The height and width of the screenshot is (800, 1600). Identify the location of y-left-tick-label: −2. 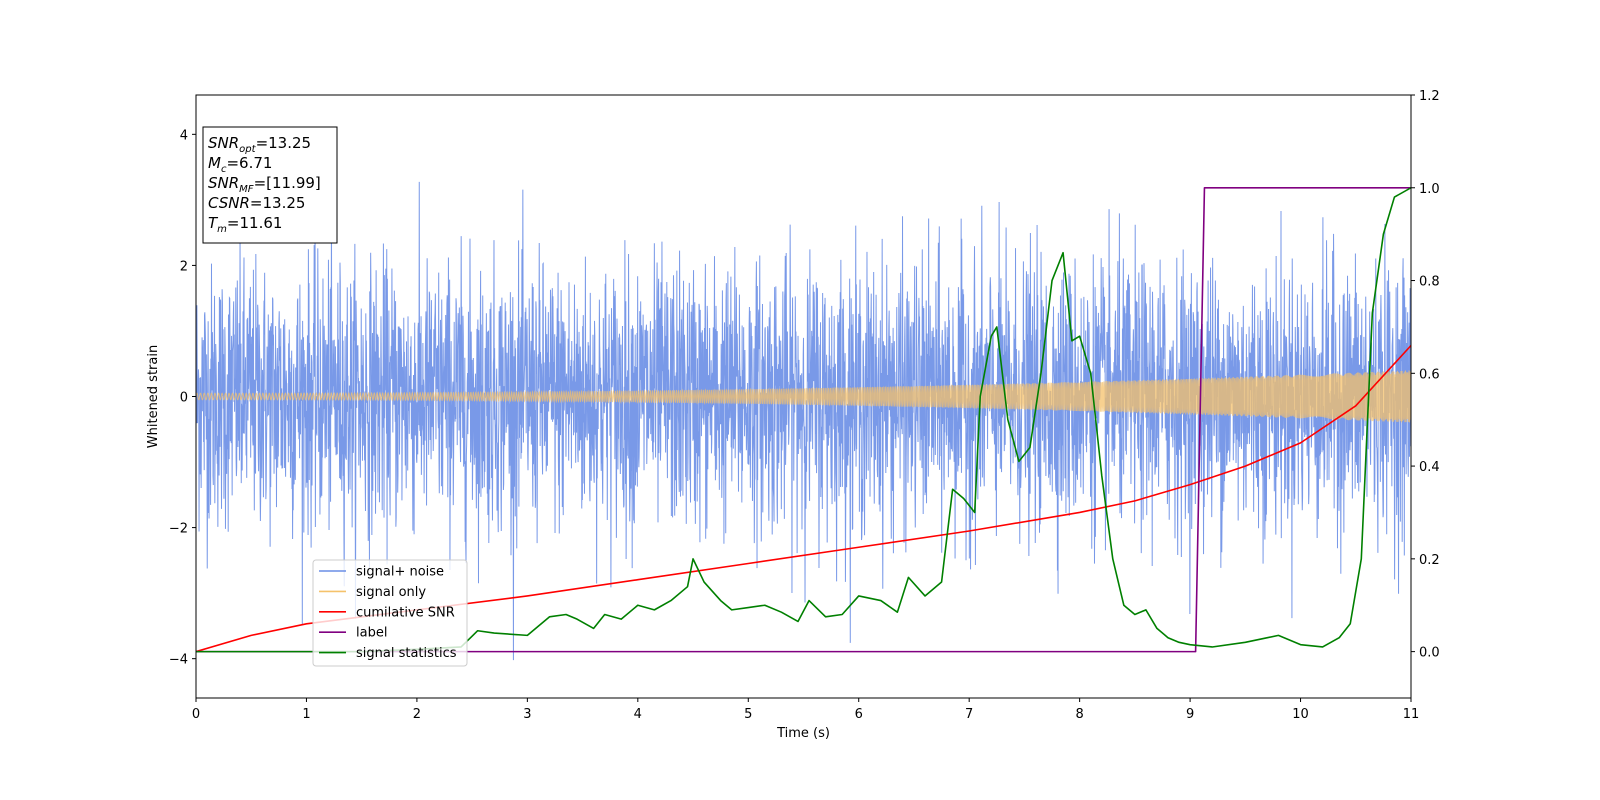
(178, 529).